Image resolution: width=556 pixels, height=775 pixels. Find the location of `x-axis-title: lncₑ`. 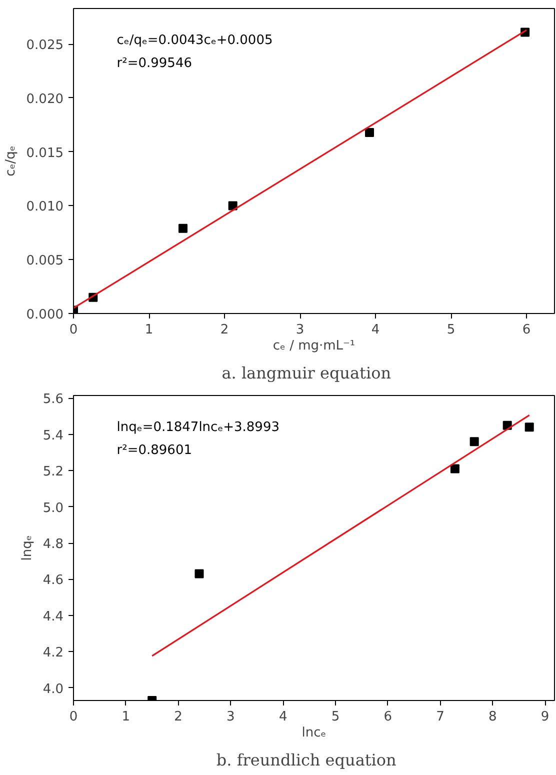

x-axis-title: lncₑ is located at coordinates (314, 733).